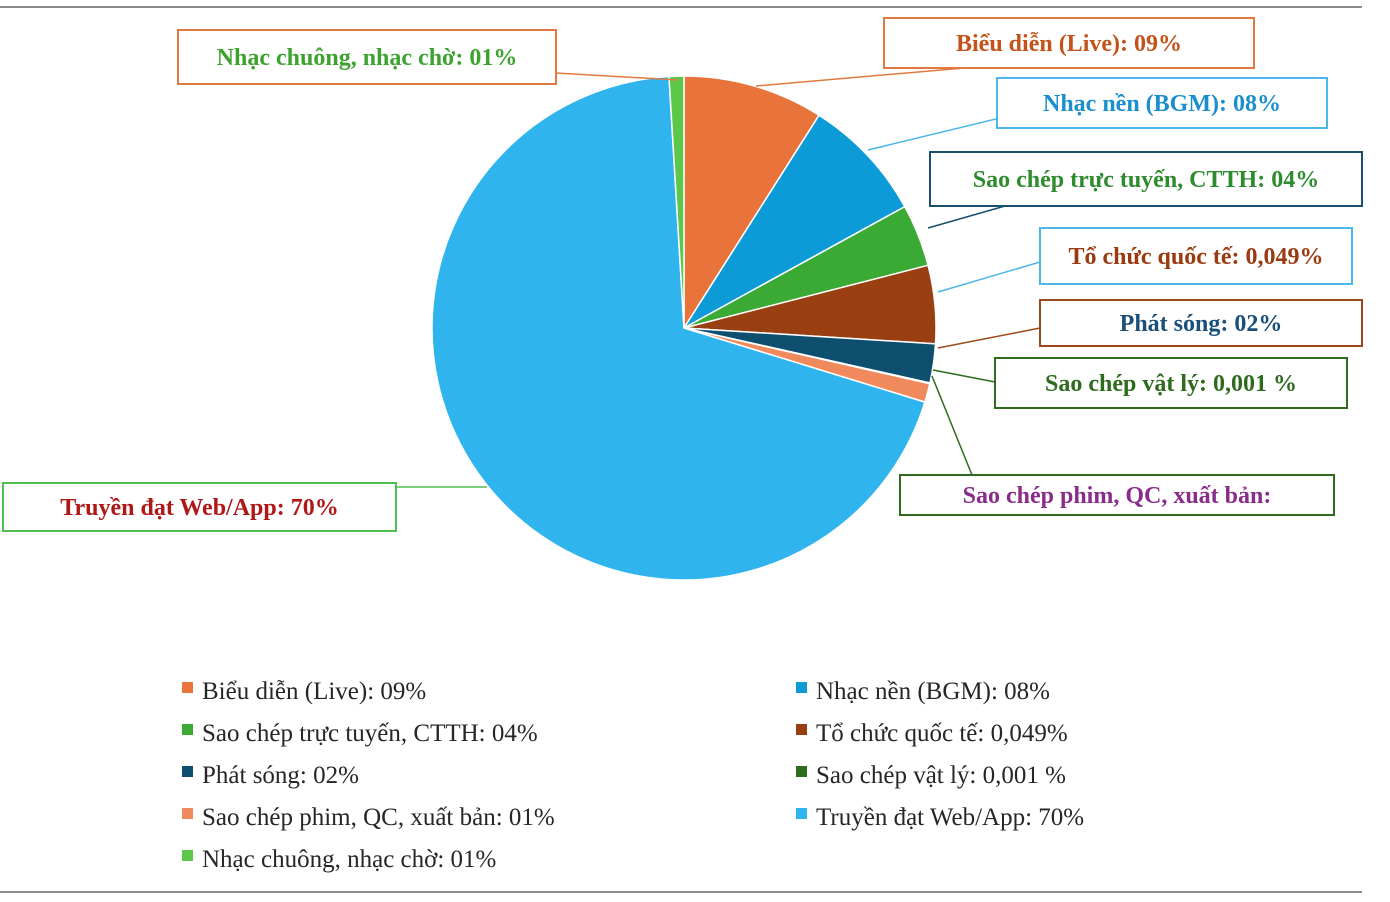 The width and height of the screenshot is (1390, 902). What do you see at coordinates (942, 733) in the screenshot?
I see `legend-label: Tổ chức quốc tế: 0,049%` at bounding box center [942, 733].